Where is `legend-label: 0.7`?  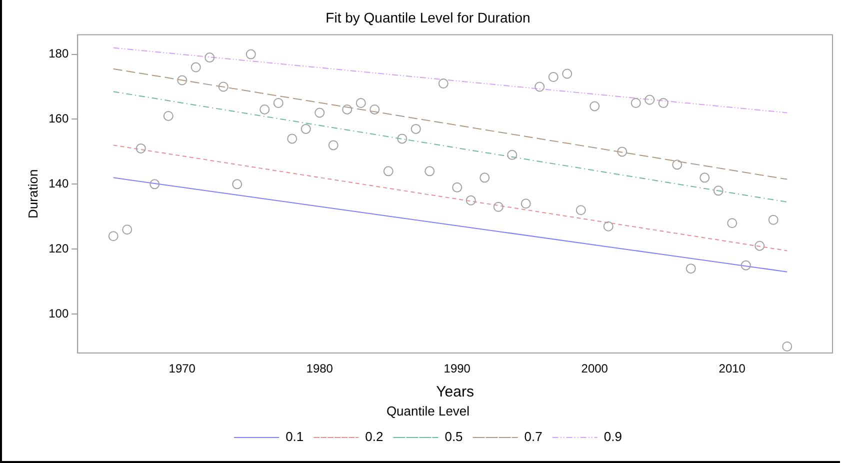
legend-label: 0.7 is located at coordinates (533, 436).